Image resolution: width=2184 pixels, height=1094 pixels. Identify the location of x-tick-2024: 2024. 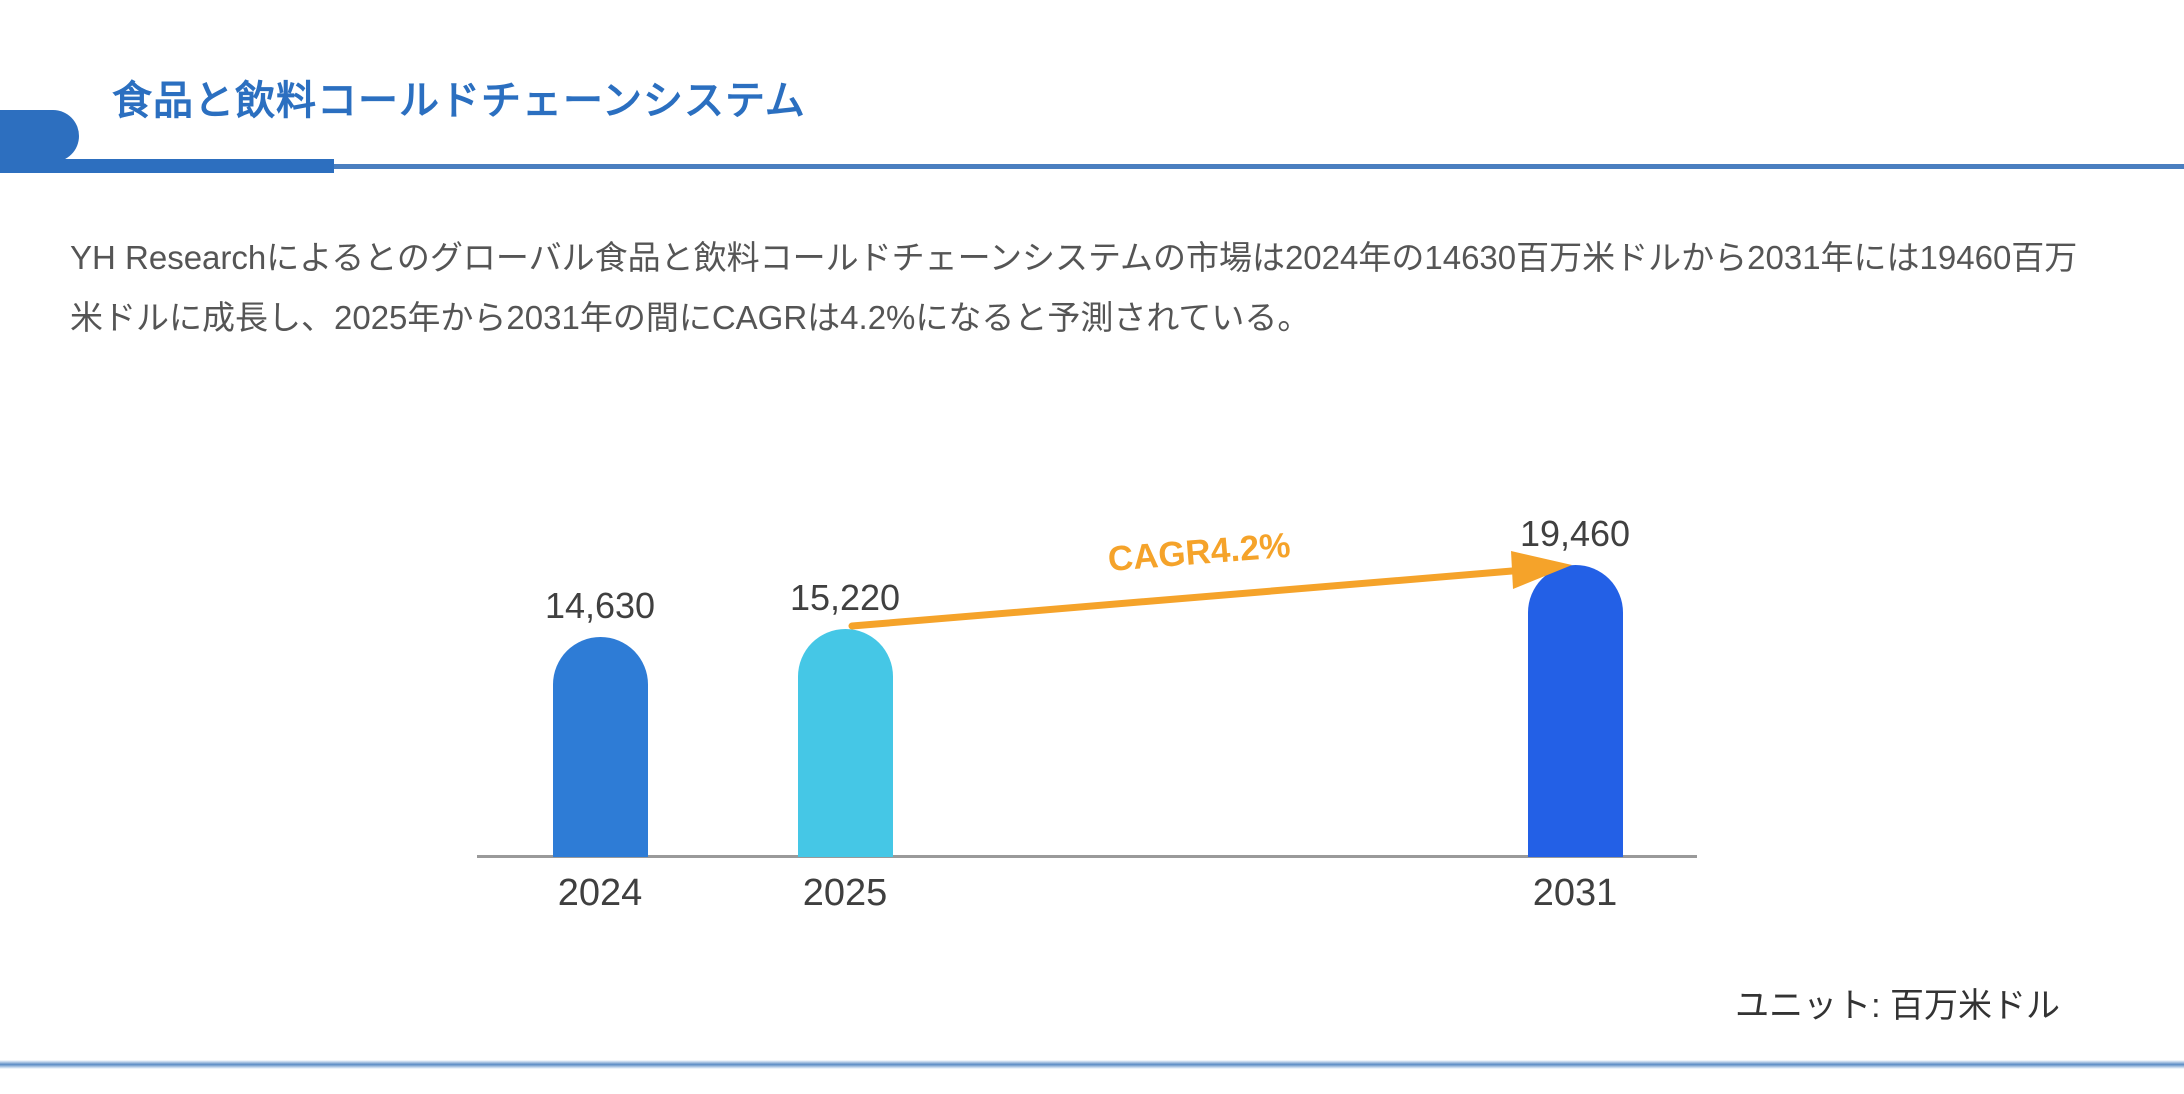
(600, 893).